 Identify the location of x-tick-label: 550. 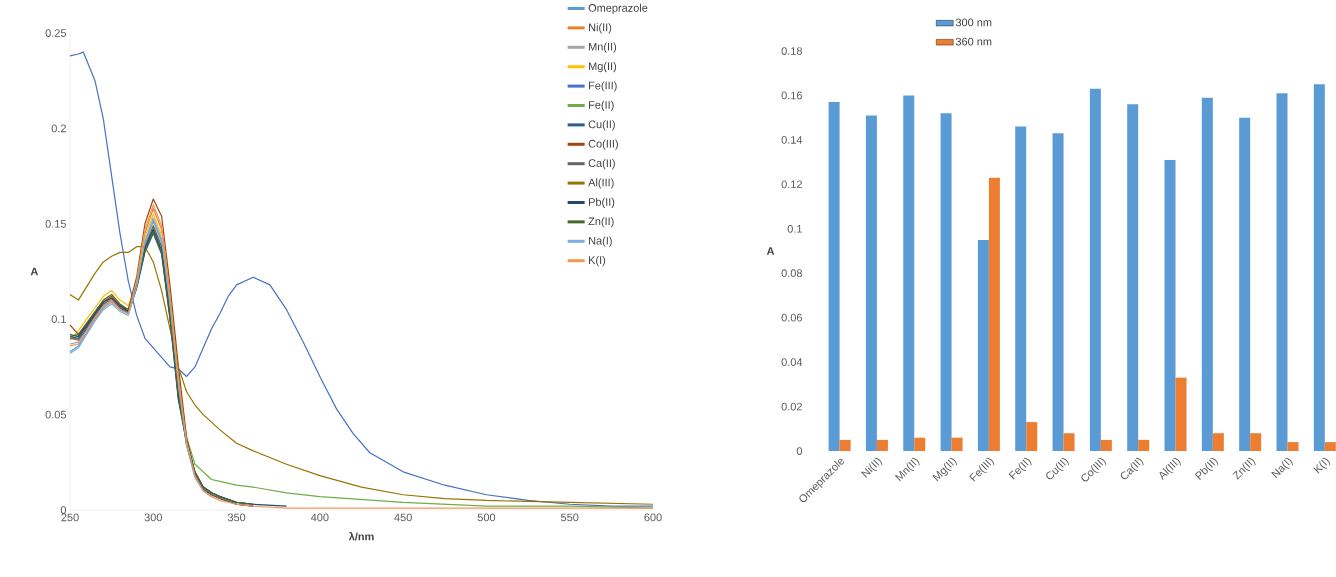
(570, 517).